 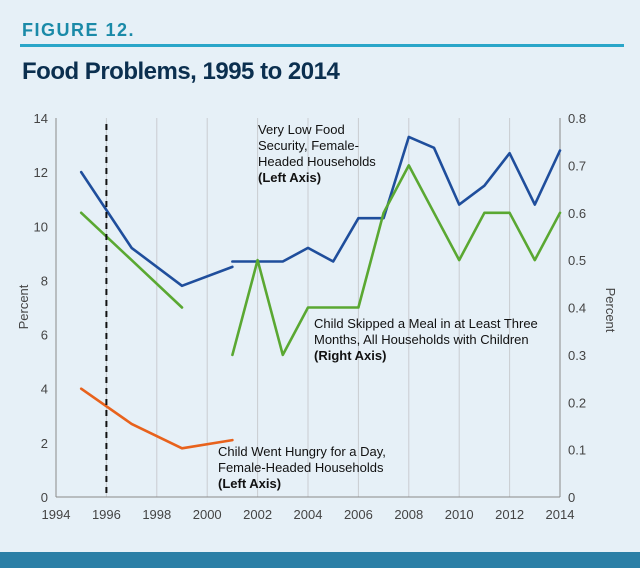 I want to click on x-tick-label-2004: 2004, so click(x=308, y=514).